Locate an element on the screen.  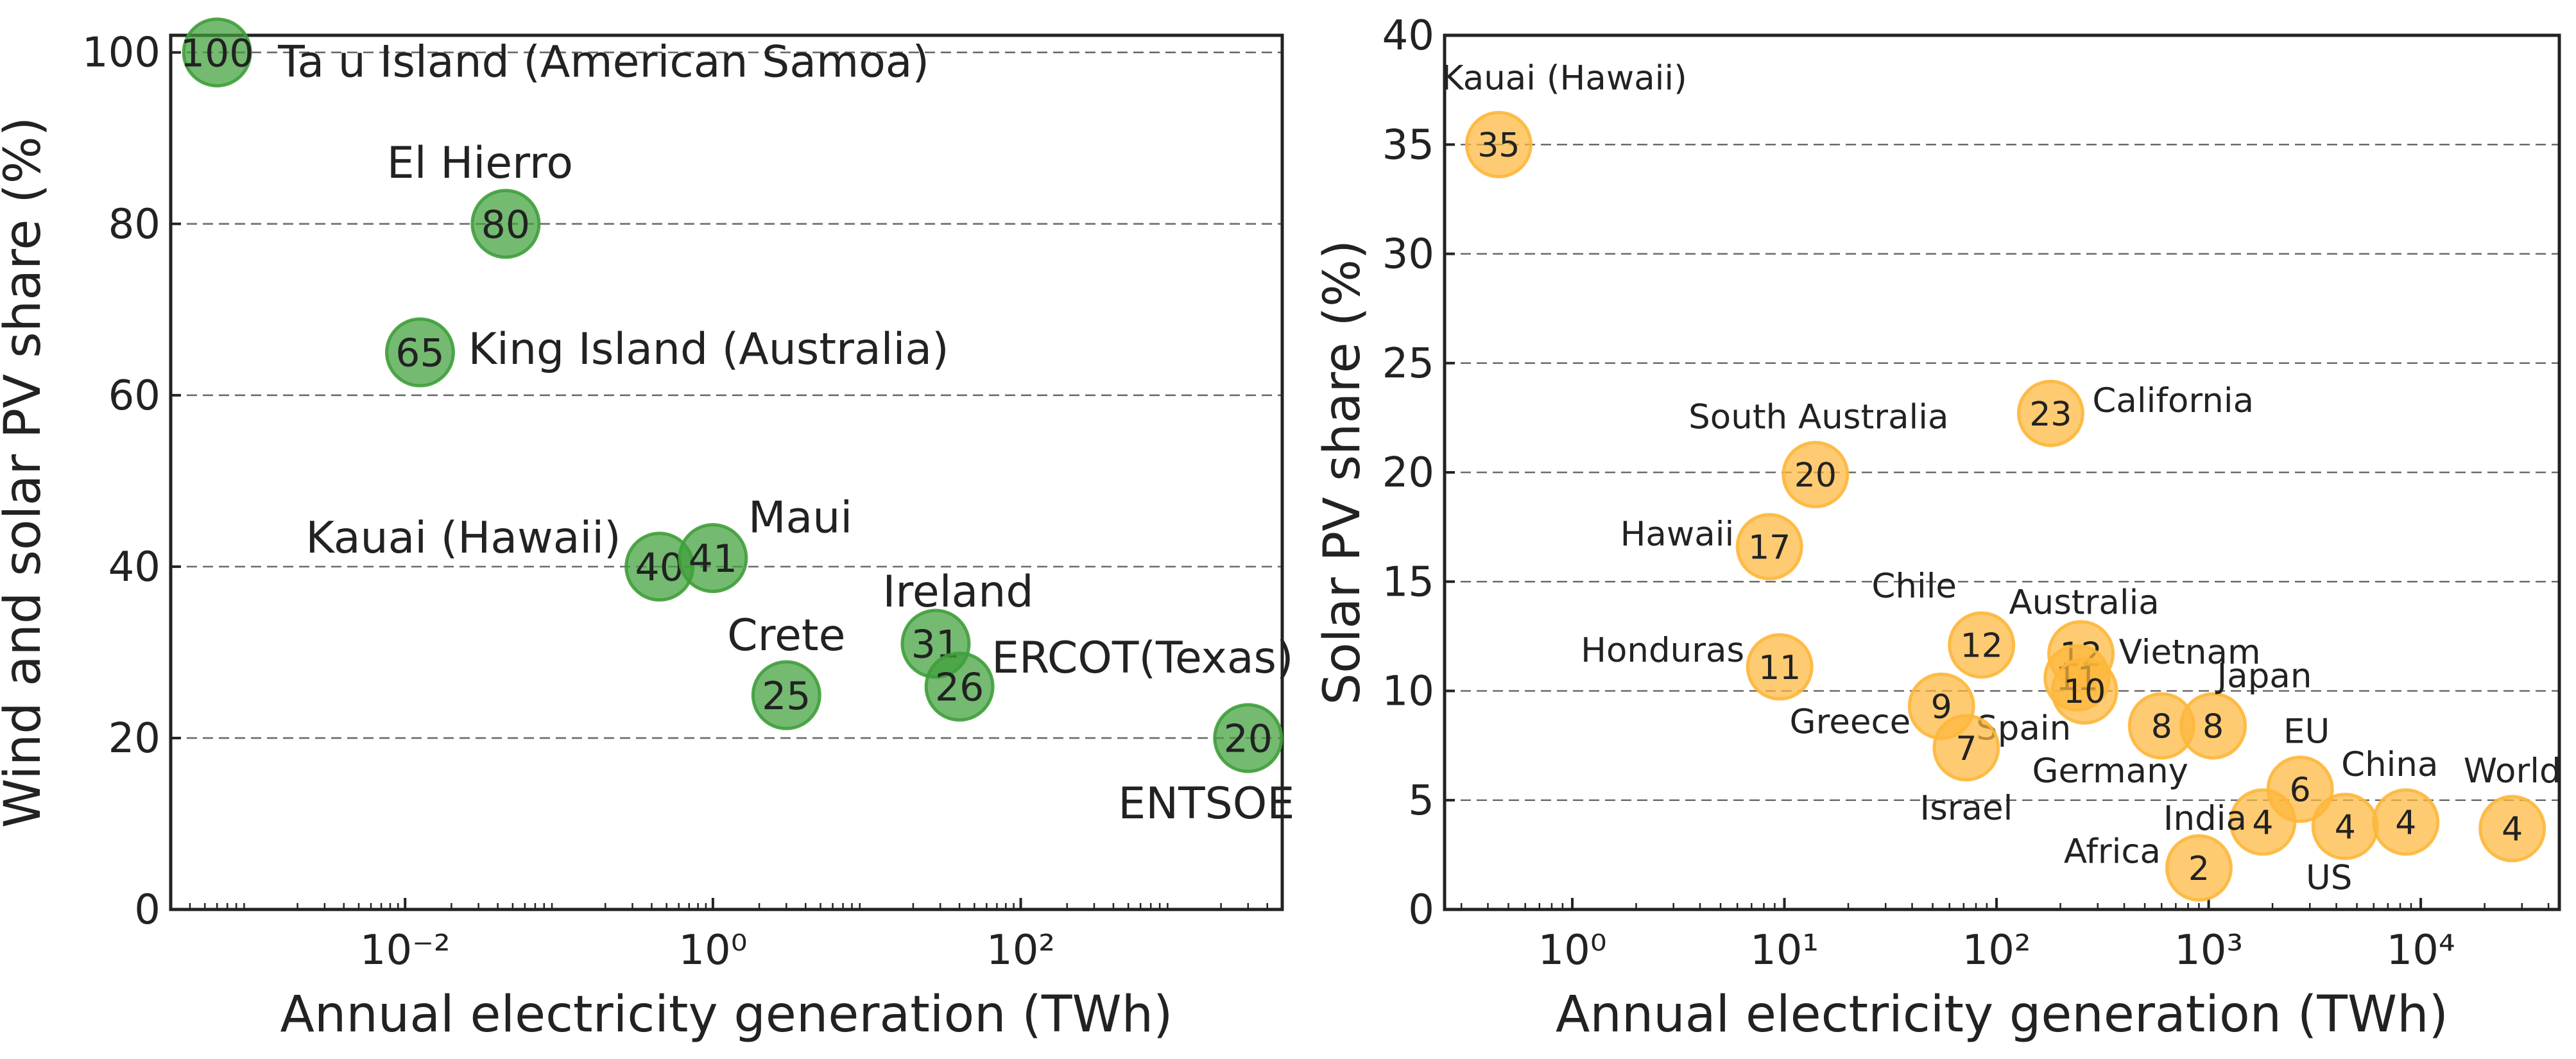
point-annotation: Germany is located at coordinates (2110, 772).